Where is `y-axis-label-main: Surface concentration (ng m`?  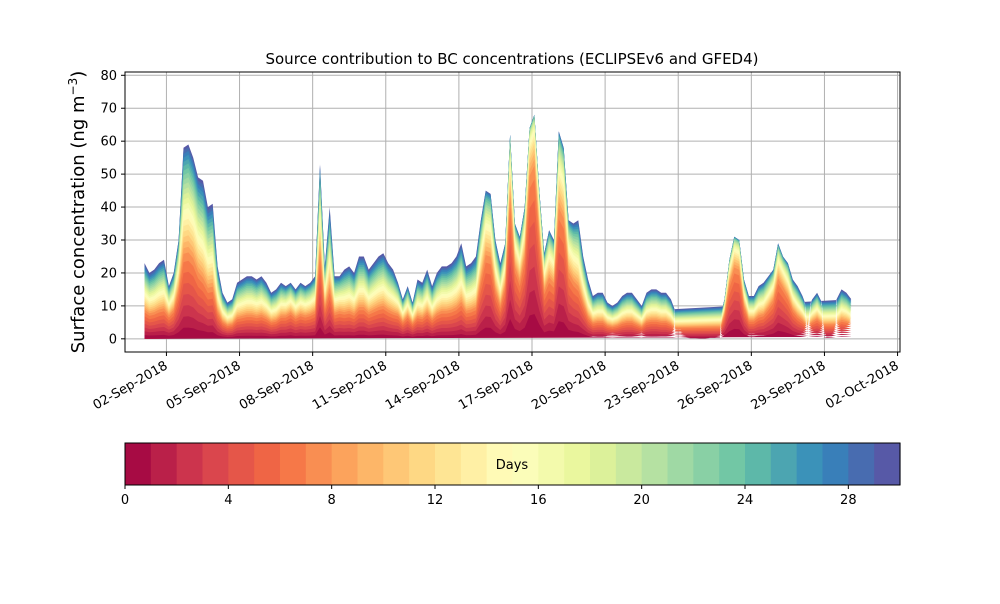
y-axis-label-main: Surface concentration (ng m is located at coordinates (78, 224).